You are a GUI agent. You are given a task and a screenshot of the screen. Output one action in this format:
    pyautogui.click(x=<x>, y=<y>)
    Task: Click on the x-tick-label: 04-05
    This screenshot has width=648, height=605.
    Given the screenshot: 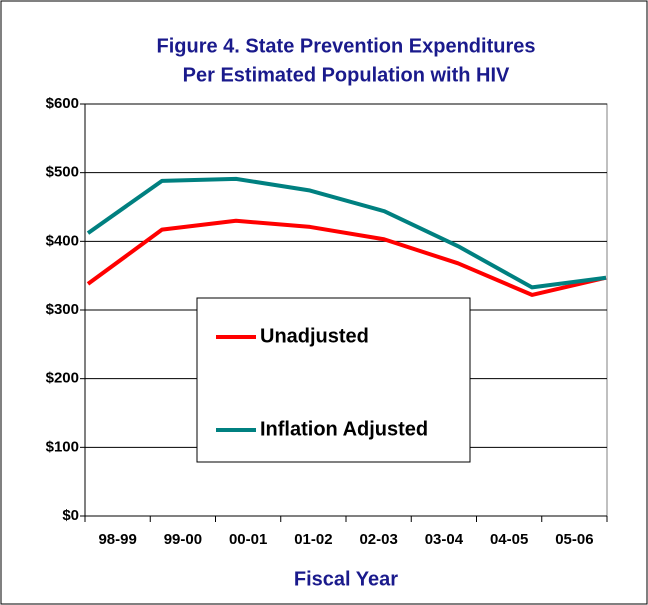 What is the action you would take?
    pyautogui.click(x=509, y=539)
    